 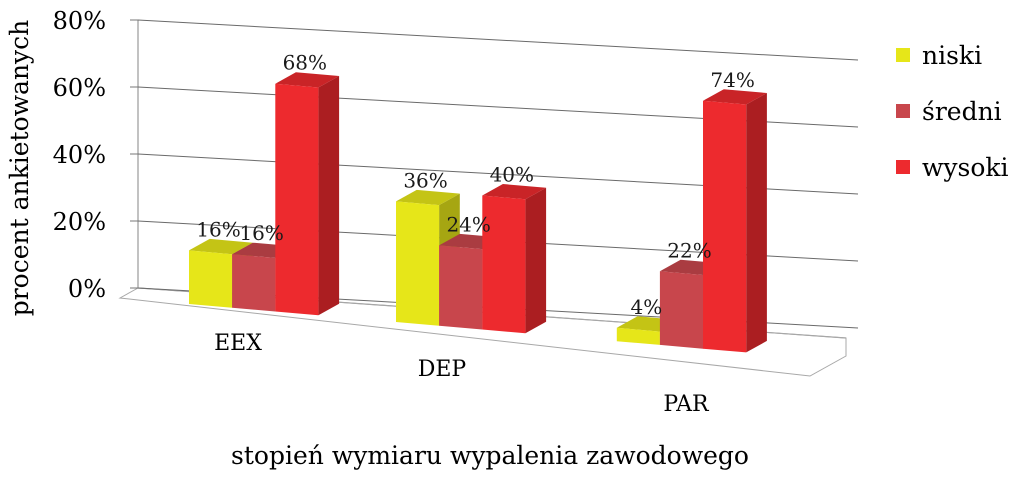 I want to click on data-label-niski-PAR: 4%, so click(x=646, y=307).